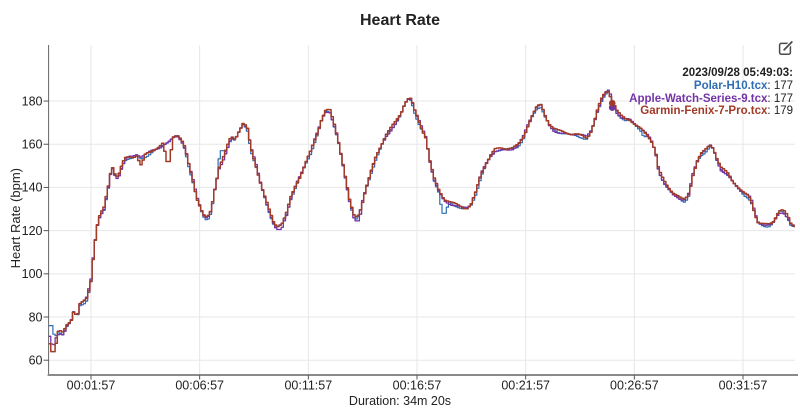 The height and width of the screenshot is (417, 800). What do you see at coordinates (730, 85) in the screenshot?
I see `legend-series-label: Polar-H10.tcx` at bounding box center [730, 85].